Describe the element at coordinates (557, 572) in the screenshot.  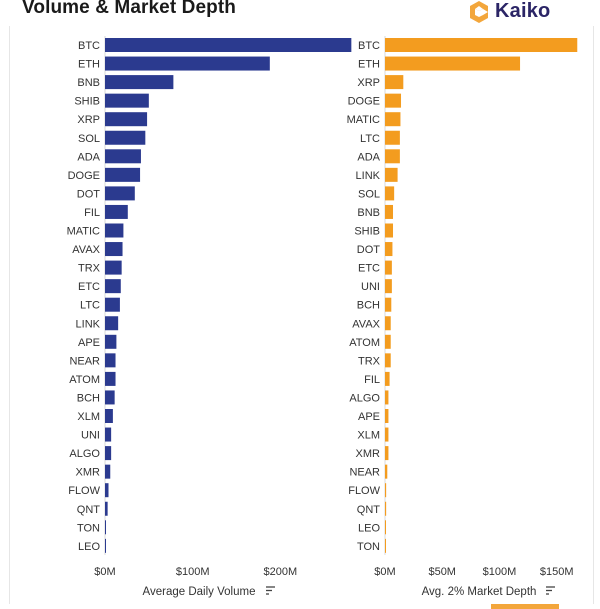
I see `depth-x-tick-label: $150M` at that location.